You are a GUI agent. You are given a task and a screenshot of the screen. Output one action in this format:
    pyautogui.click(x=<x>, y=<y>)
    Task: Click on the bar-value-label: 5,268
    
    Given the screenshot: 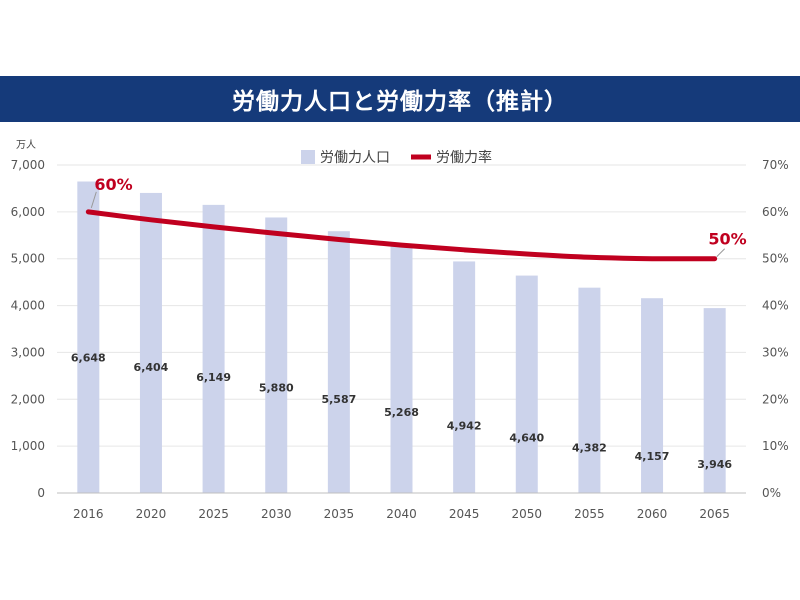 What is the action you would take?
    pyautogui.click(x=401, y=412)
    